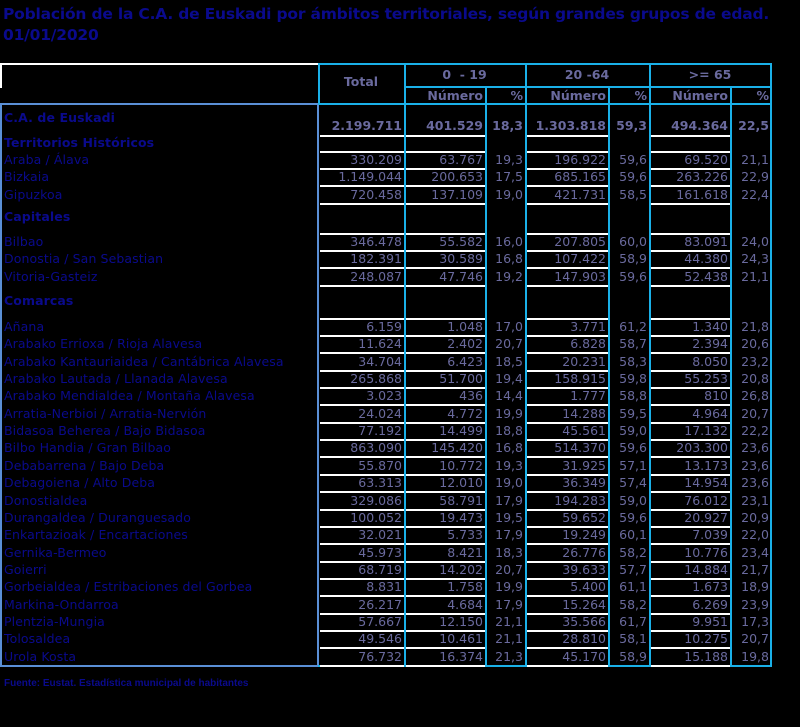 This screenshot has height=727, width=800. Describe the element at coordinates (755, 361) in the screenshot. I see `cell-p65: 23,2` at that location.